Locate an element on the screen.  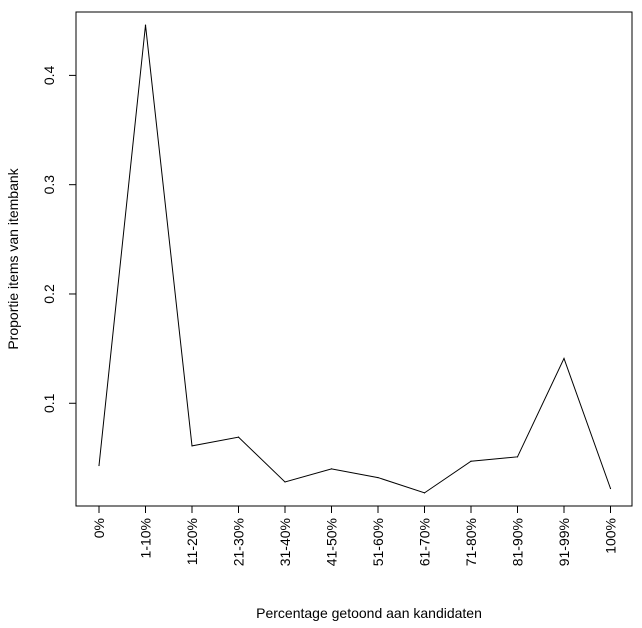
x-tick-label: 91-99% is located at coordinates (564, 542).